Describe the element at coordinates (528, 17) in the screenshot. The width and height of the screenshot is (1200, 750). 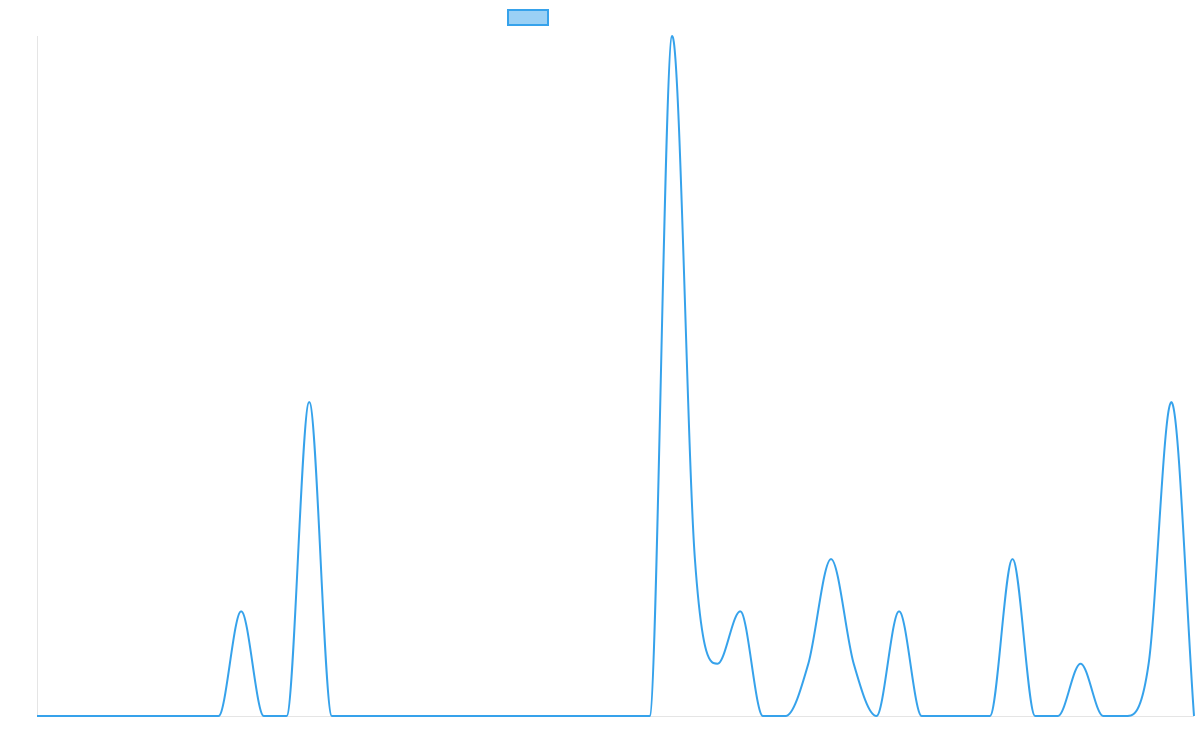
I see `legend-swatch` at that location.